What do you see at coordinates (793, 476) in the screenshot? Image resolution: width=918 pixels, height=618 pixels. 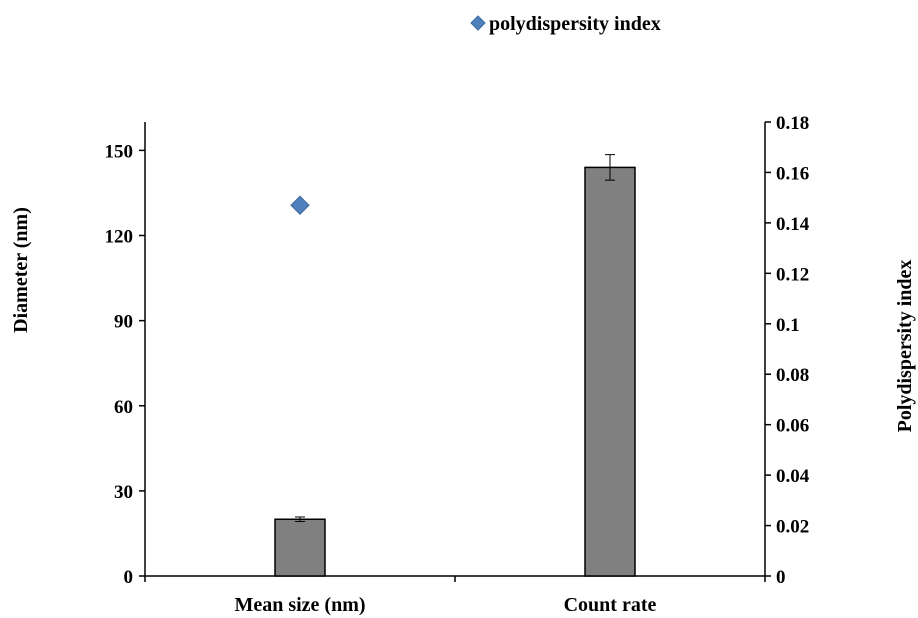 I see `y-tick-label-right: 0.04` at bounding box center [793, 476].